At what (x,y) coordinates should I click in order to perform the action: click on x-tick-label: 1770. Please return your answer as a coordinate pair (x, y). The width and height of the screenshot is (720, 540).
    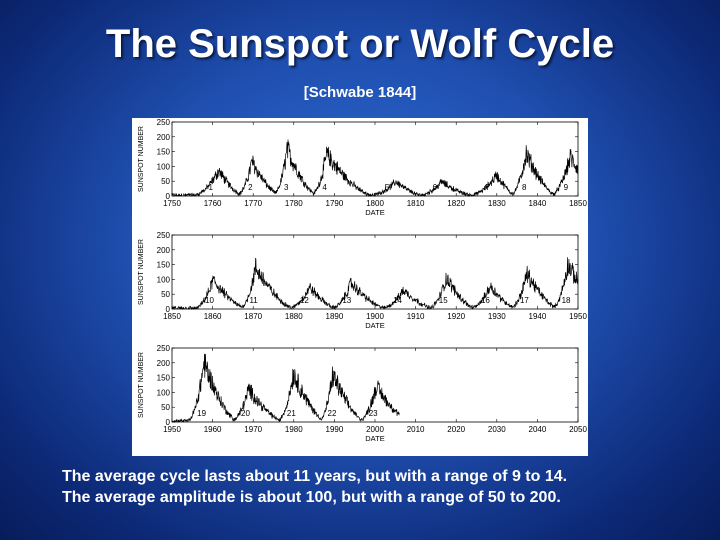
    Looking at the image, I should click on (253, 203).